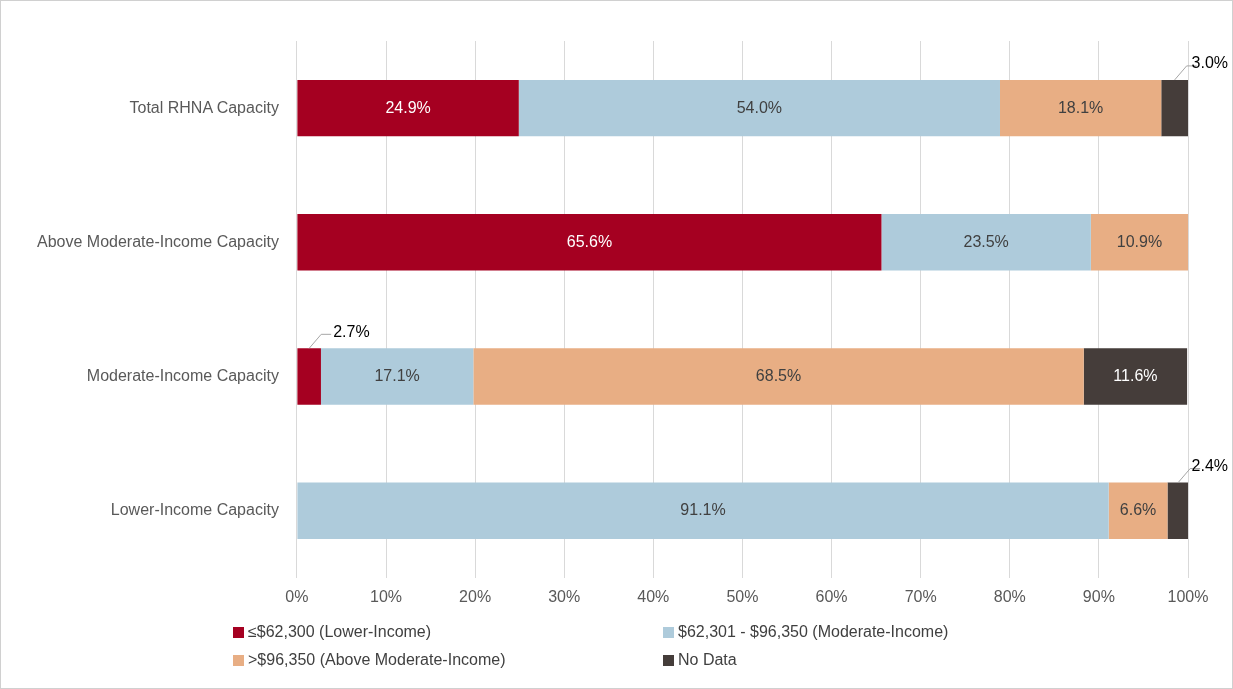 The width and height of the screenshot is (1233, 689). I want to click on data-label: 65.6%, so click(589, 241).